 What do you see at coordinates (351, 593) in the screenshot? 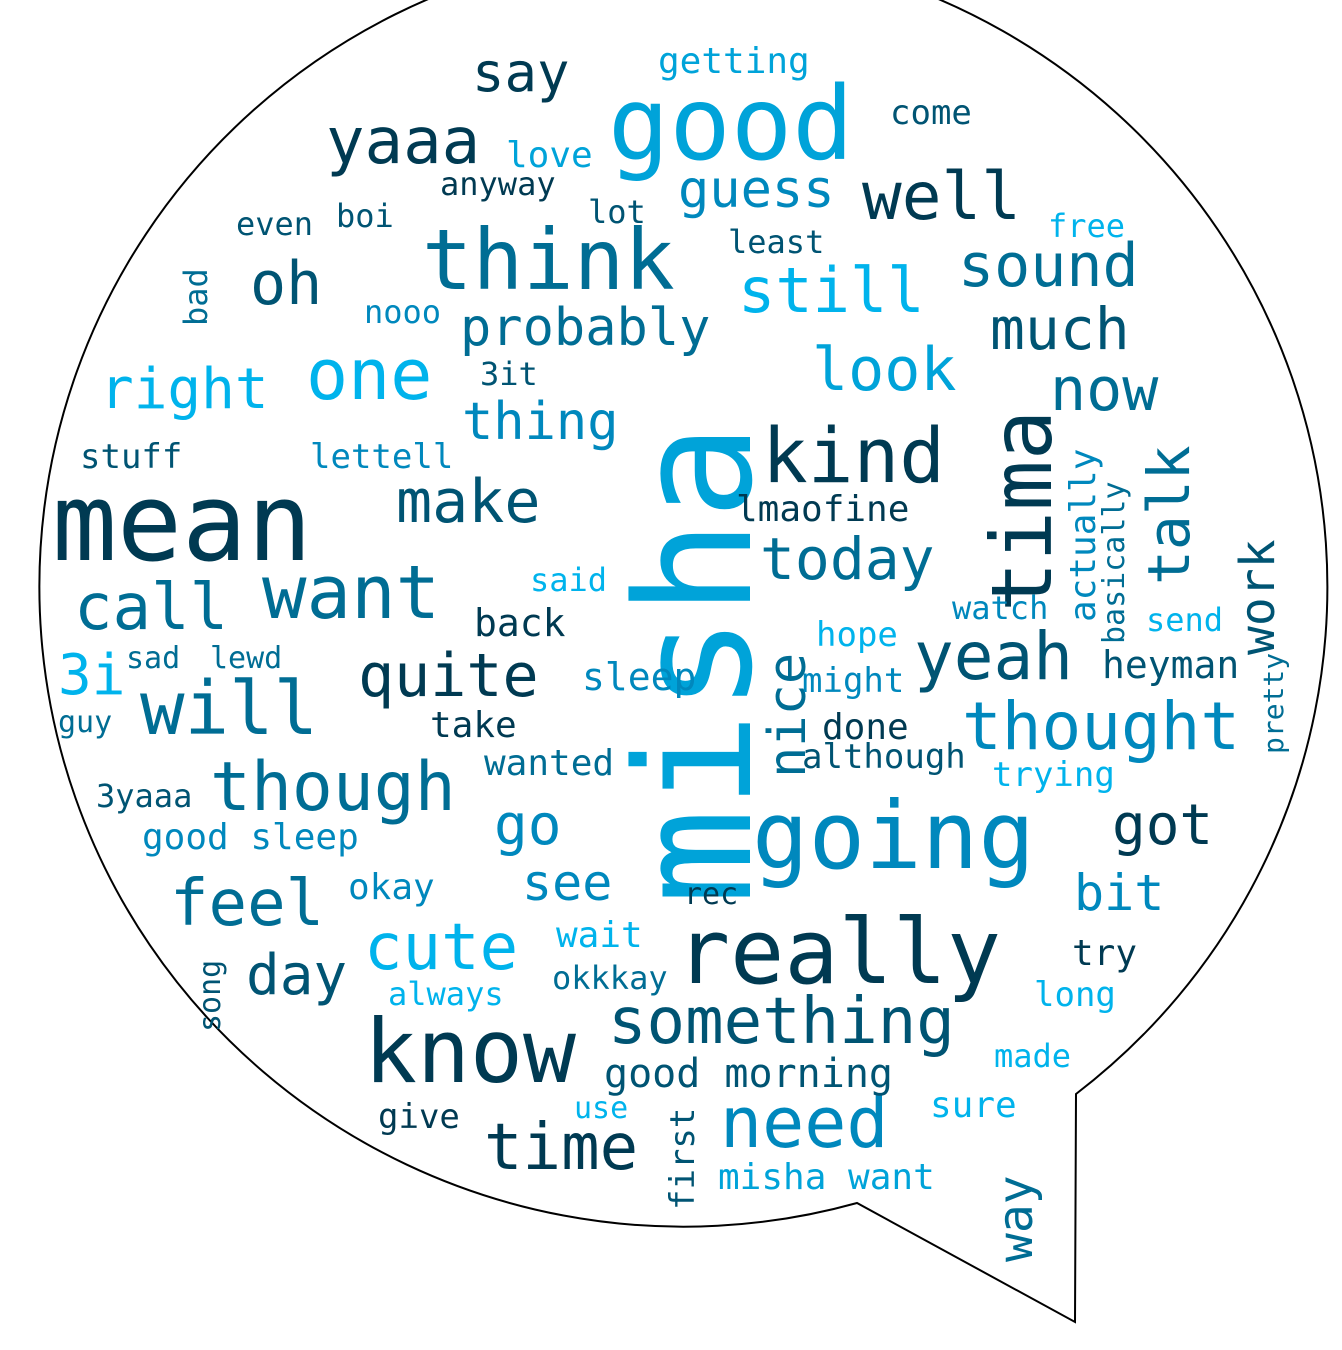
I see `word-want: want` at bounding box center [351, 593].